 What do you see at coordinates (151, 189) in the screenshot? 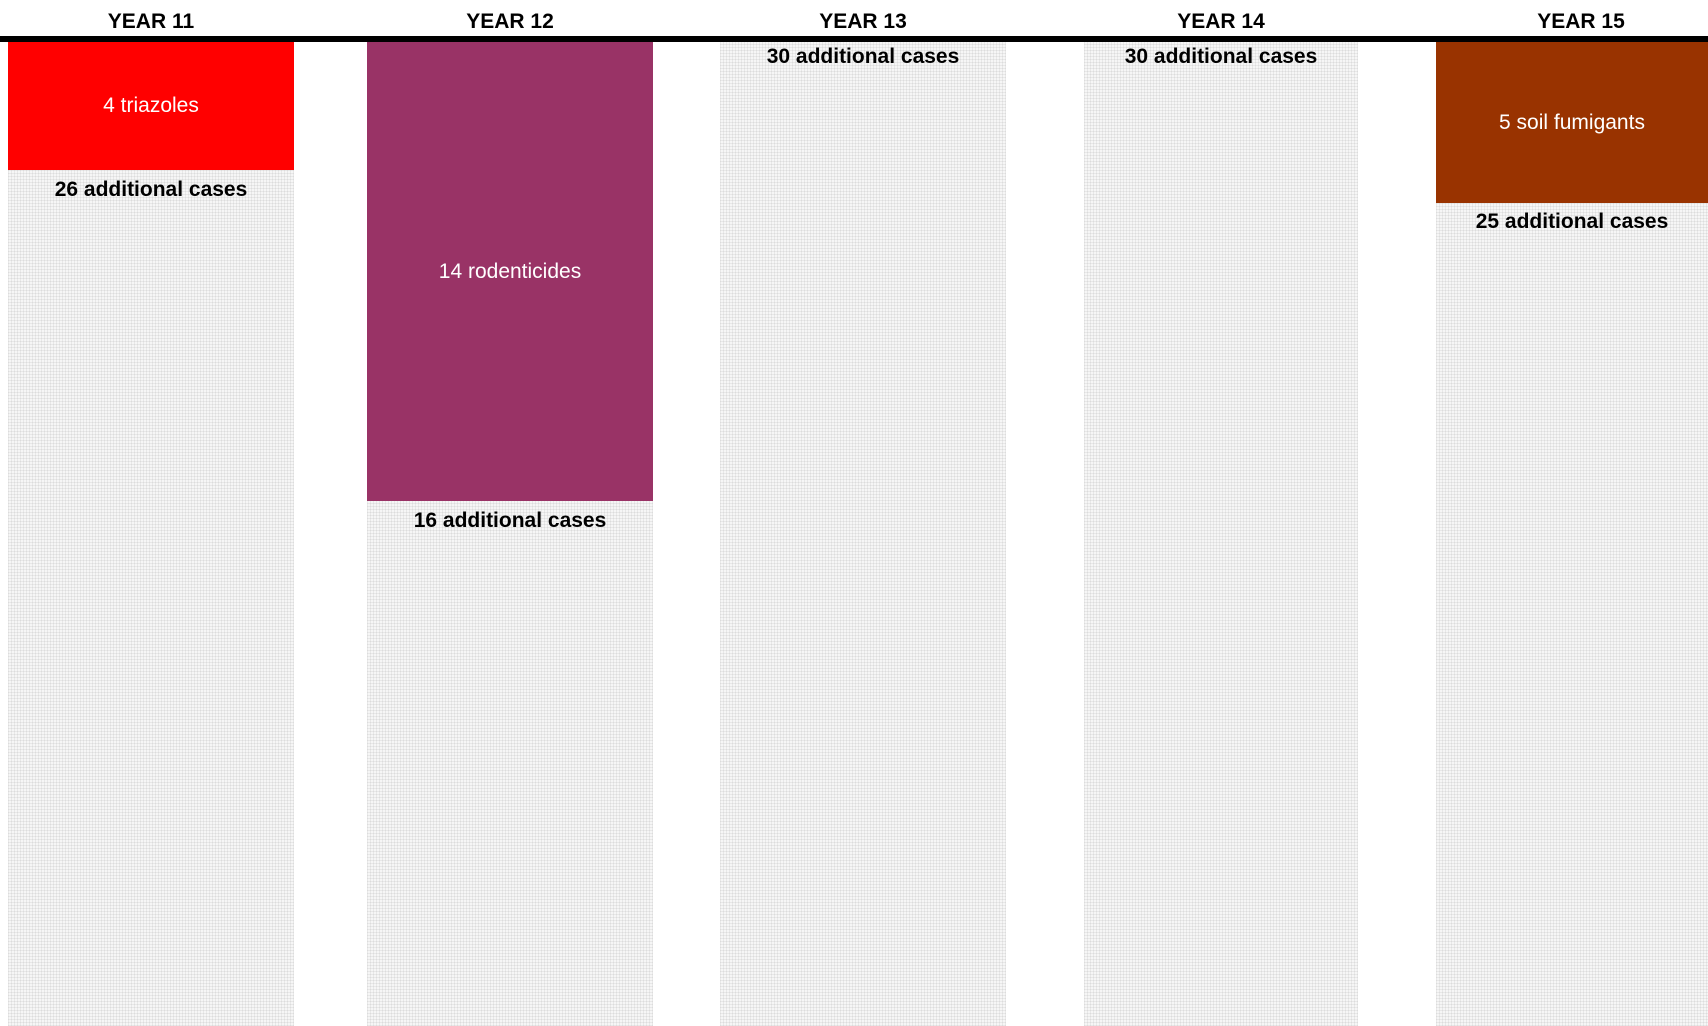
I see `year-11-cases-label: 26 additional cases` at bounding box center [151, 189].